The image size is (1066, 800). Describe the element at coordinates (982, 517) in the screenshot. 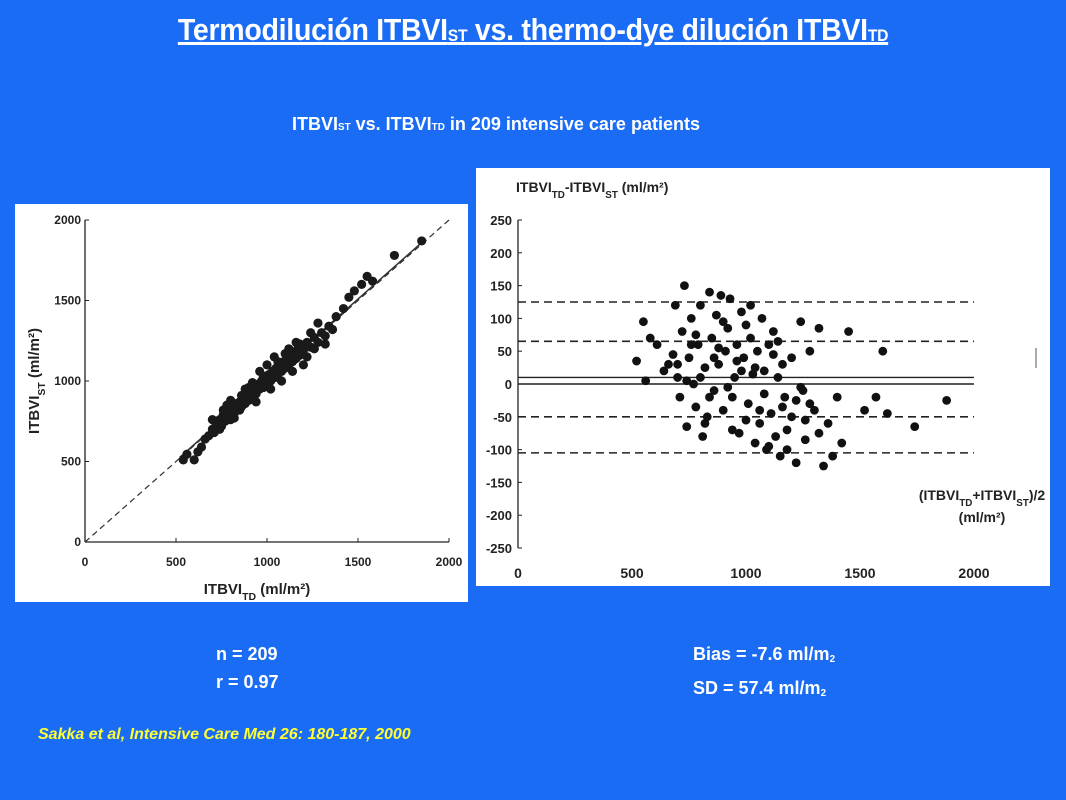

I see `x-axis-label-line2: (ml/m²)` at that location.